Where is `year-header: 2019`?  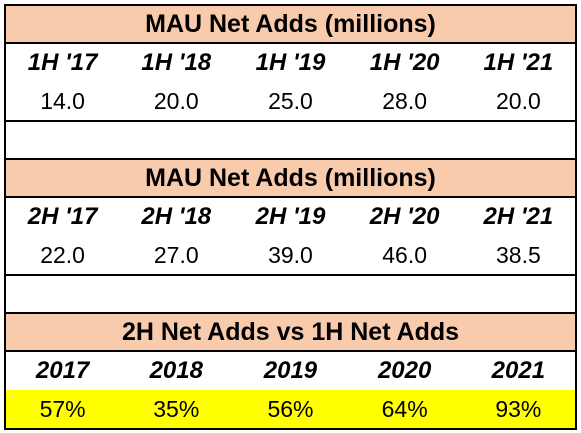
year-header: 2019 is located at coordinates (290, 370).